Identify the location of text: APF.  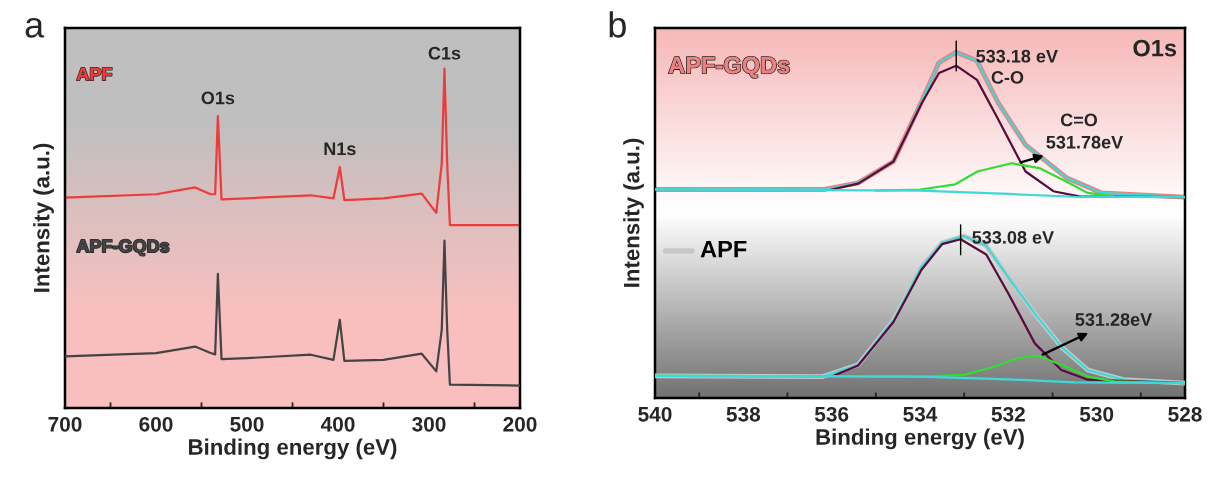
(94, 74).